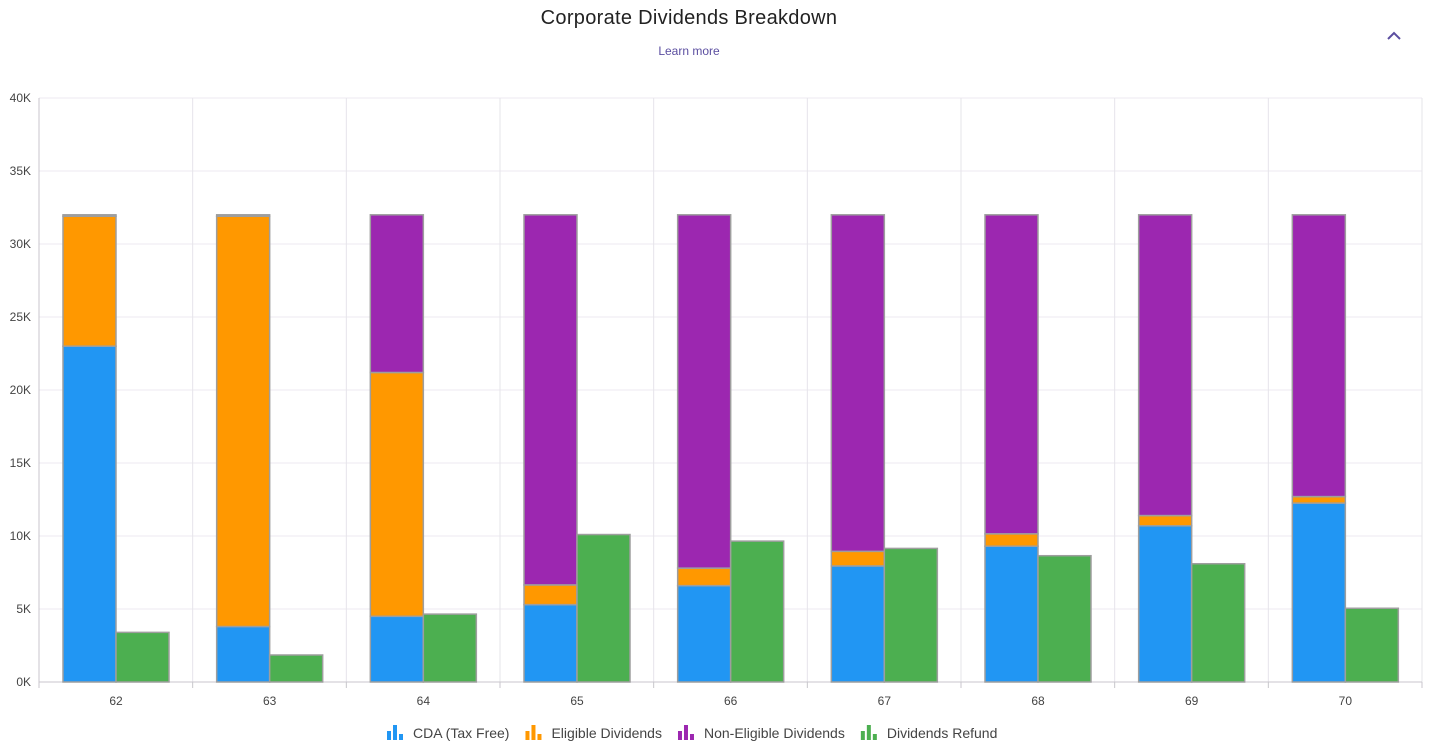  What do you see at coordinates (731, 701) in the screenshot?
I see `x-tick-label: 66` at bounding box center [731, 701].